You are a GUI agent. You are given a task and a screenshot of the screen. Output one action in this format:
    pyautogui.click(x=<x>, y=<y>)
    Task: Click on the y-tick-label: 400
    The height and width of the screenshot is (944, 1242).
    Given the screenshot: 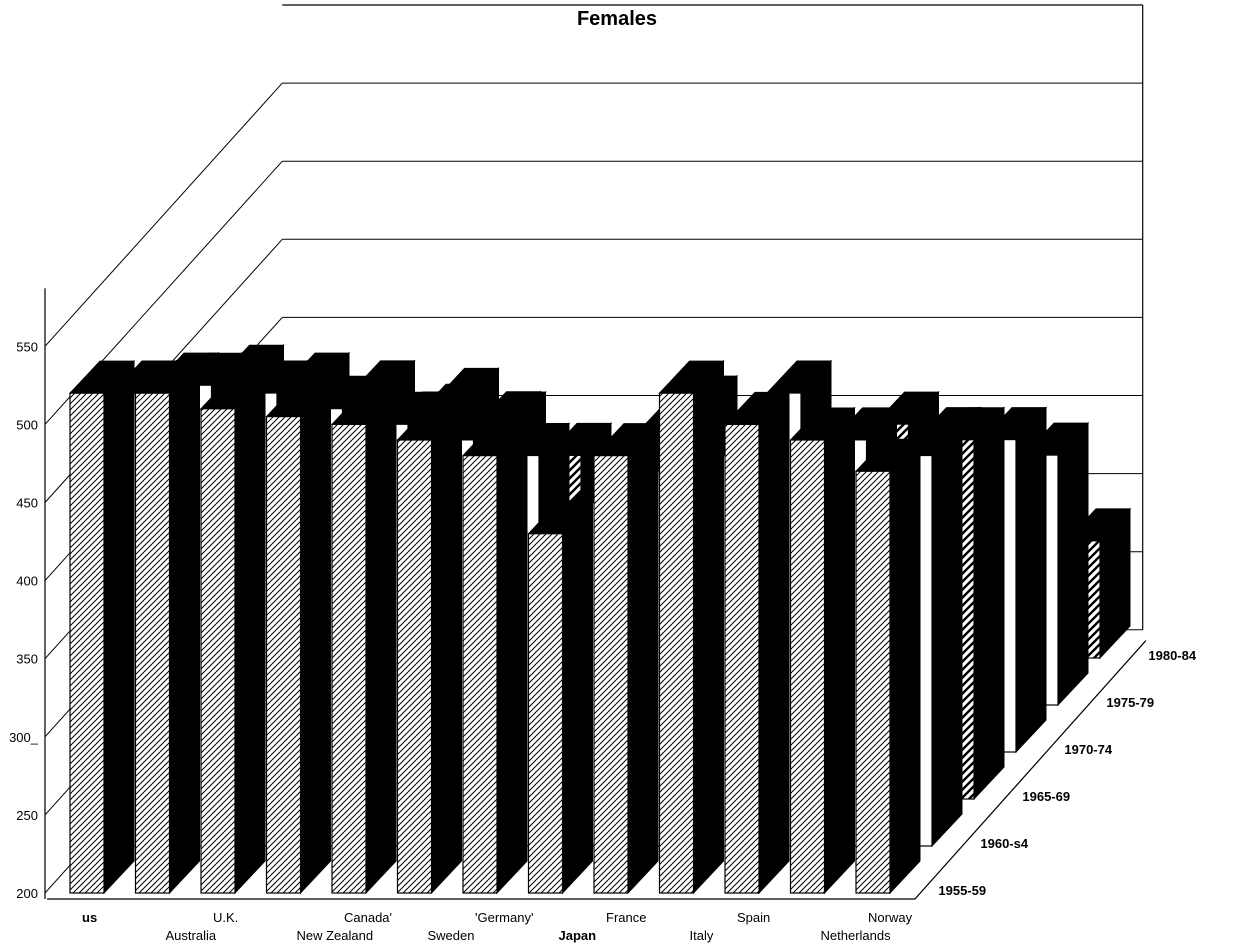 What is the action you would take?
    pyautogui.click(x=27, y=581)
    